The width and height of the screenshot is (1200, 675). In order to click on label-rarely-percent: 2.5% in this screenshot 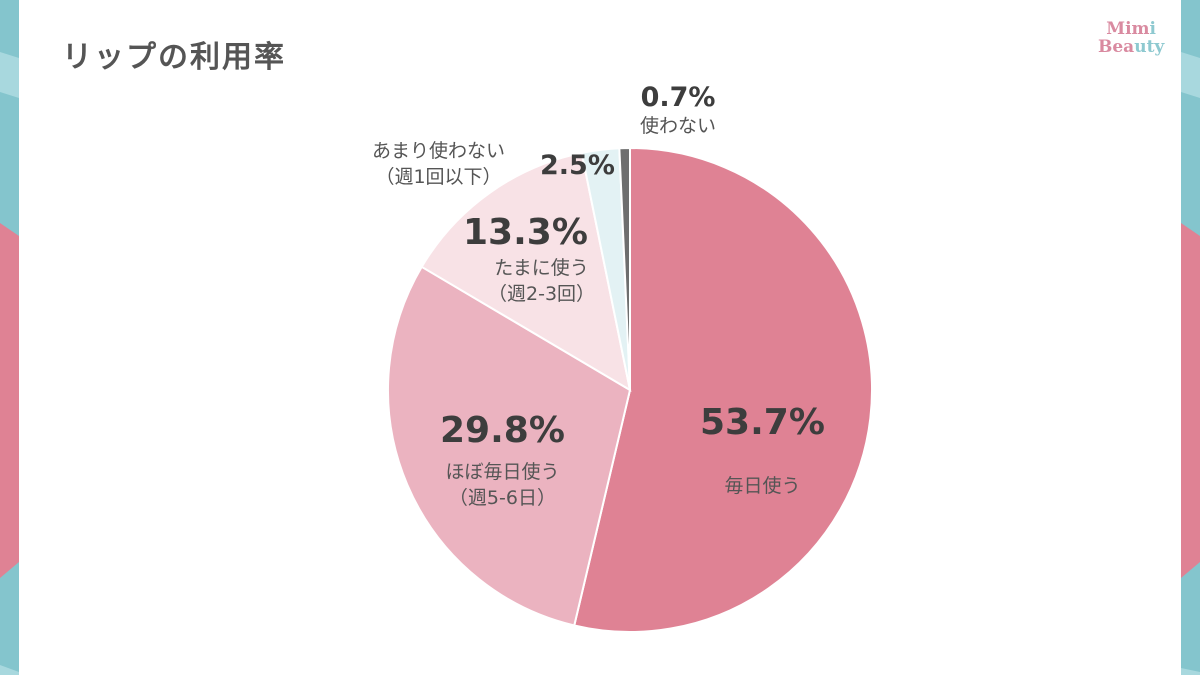, I will do `click(577, 165)`.